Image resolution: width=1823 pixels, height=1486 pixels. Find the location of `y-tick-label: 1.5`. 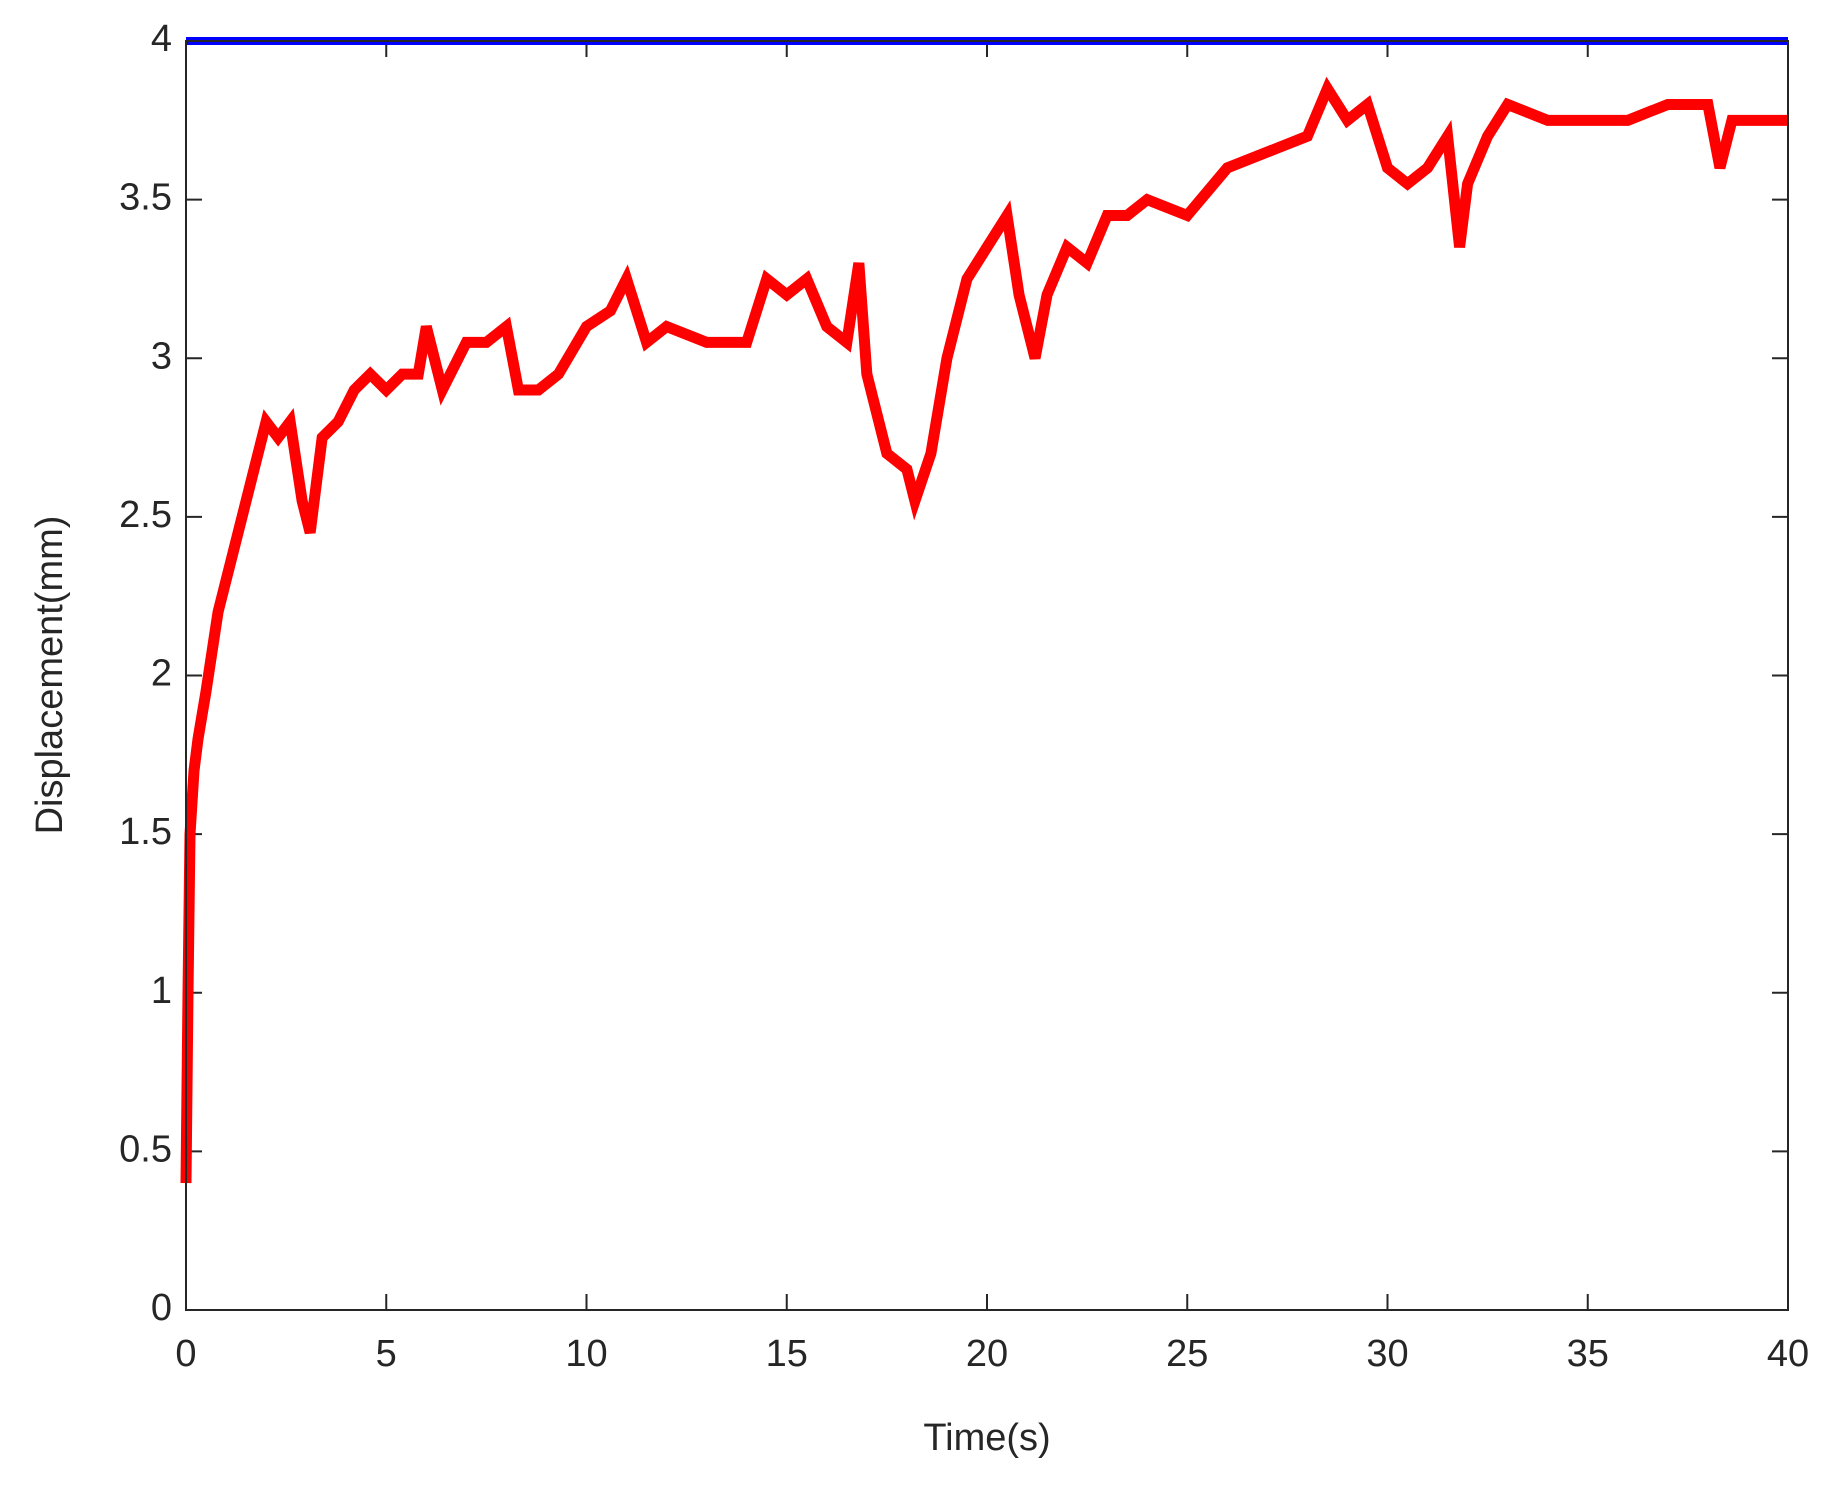

y-tick-label: 1.5 is located at coordinates (145, 832).